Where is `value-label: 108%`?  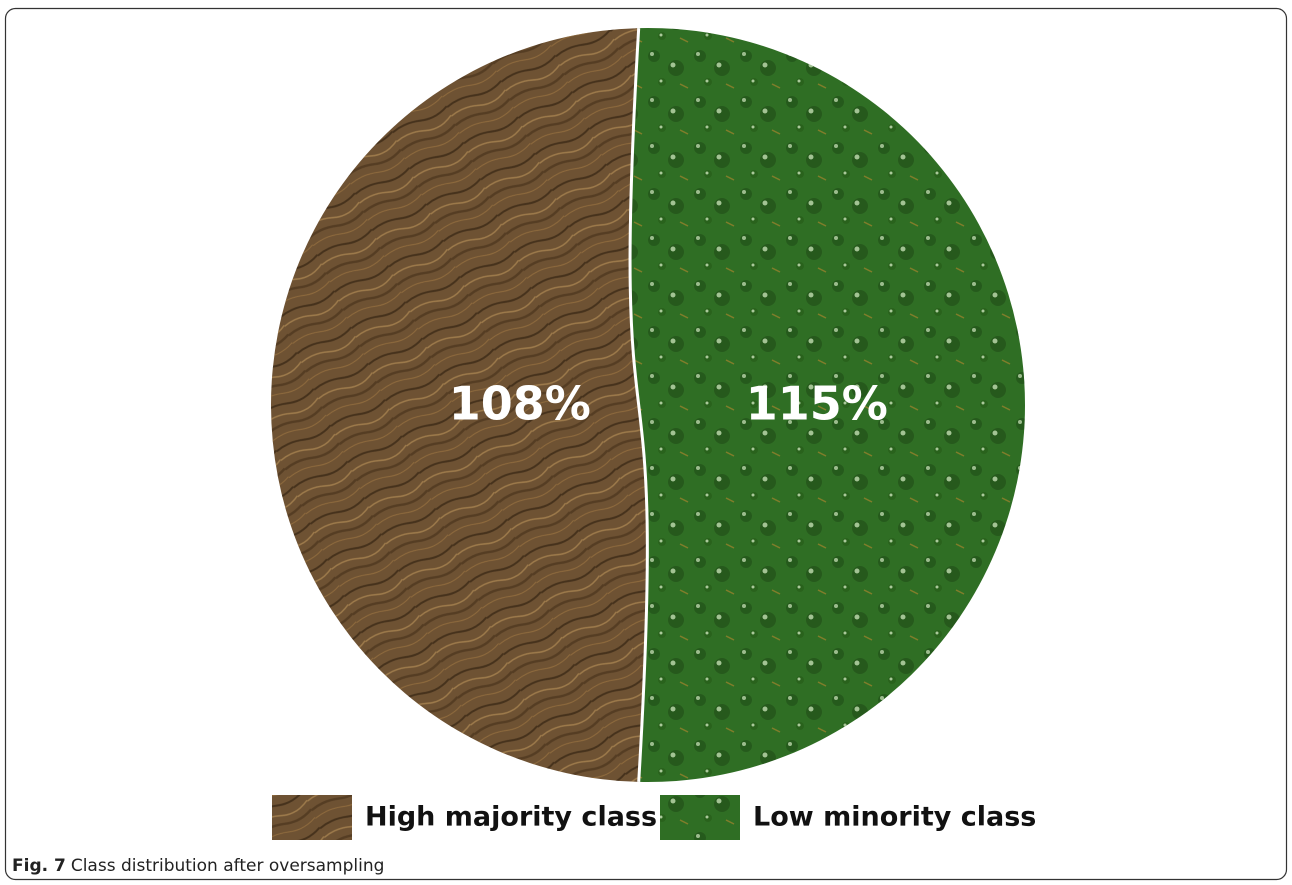 value-label: 108% is located at coordinates (520, 404).